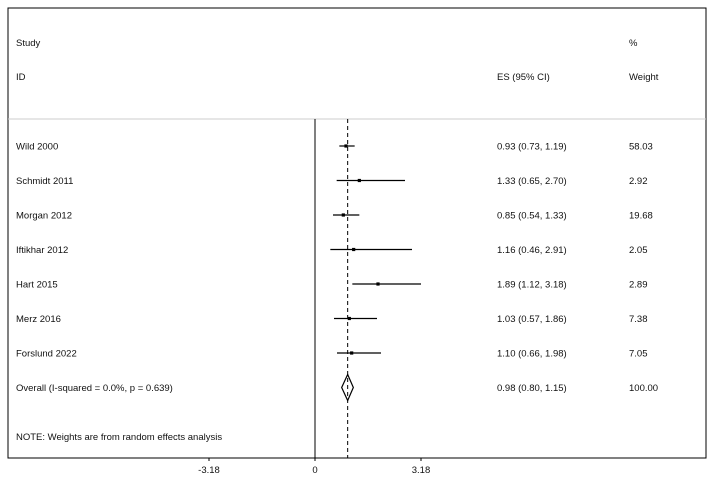  What do you see at coordinates (42, 250) in the screenshot?
I see `study-label: Iftikhar 2012` at bounding box center [42, 250].